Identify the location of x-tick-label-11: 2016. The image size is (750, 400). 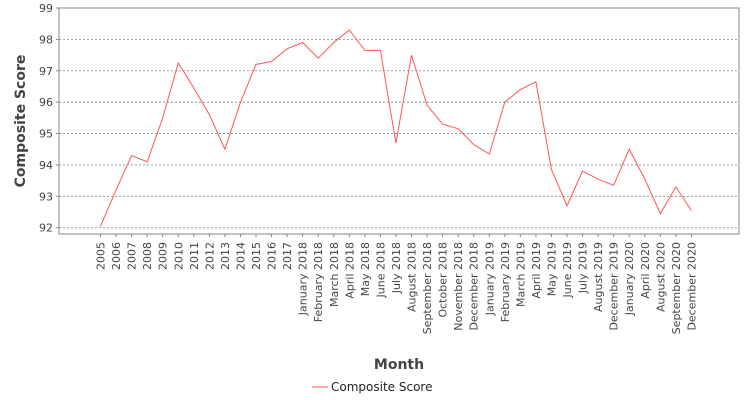
(272, 256).